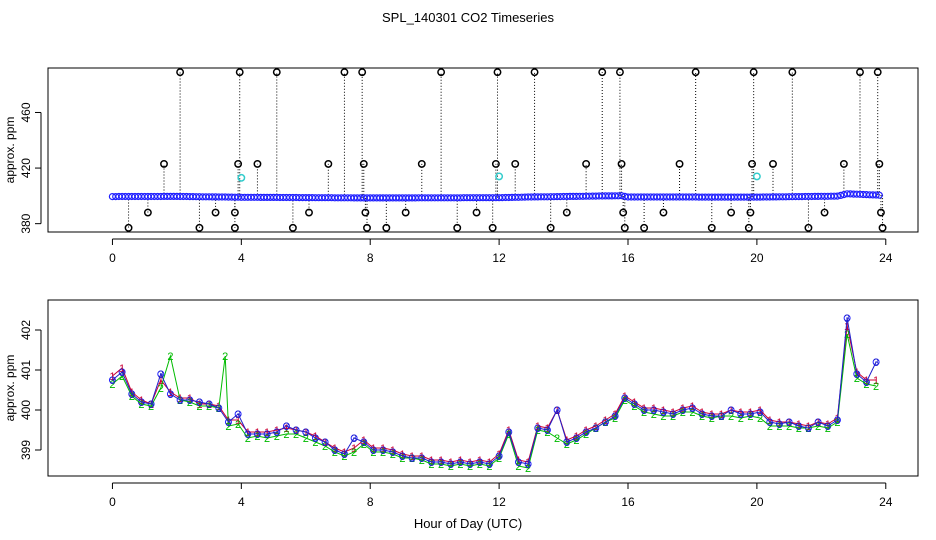 The height and width of the screenshot is (540, 936). Describe the element at coordinates (112, 502) in the screenshot. I see `x-tick-label: 0` at that location.